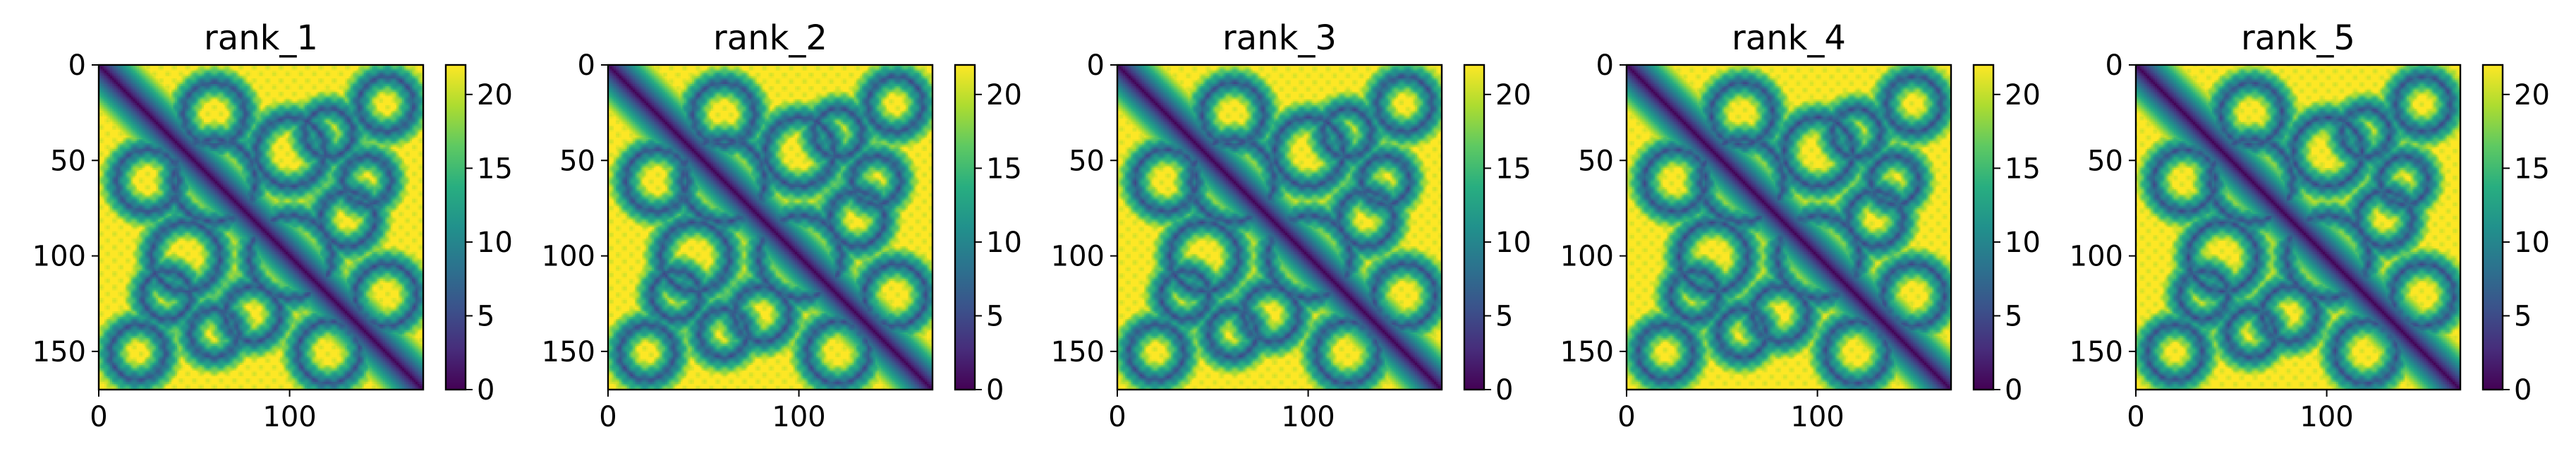 This screenshot has height=463, width=2576. Describe the element at coordinates (261, 38) in the screenshot. I see `panel-title: rank_1` at that location.